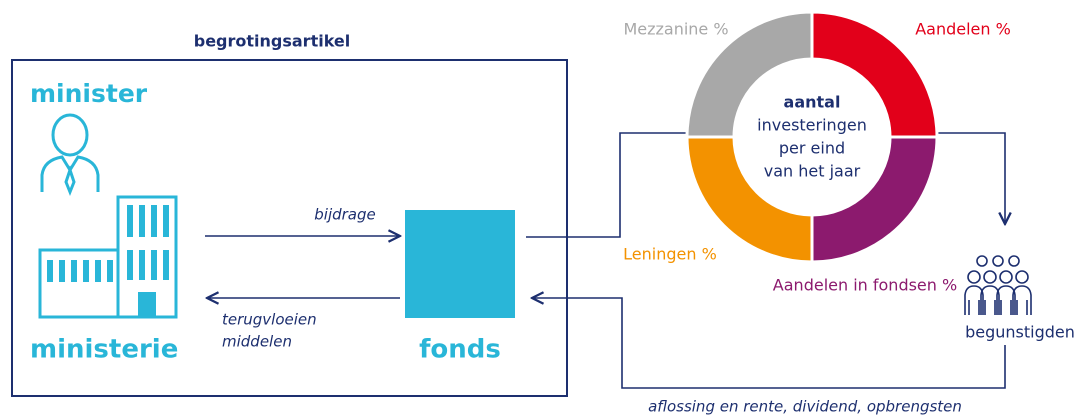 The width and height of the screenshot is (1081, 417). What do you see at coordinates (670, 254) in the screenshot?
I see `segment-label: Leningen %` at bounding box center [670, 254].